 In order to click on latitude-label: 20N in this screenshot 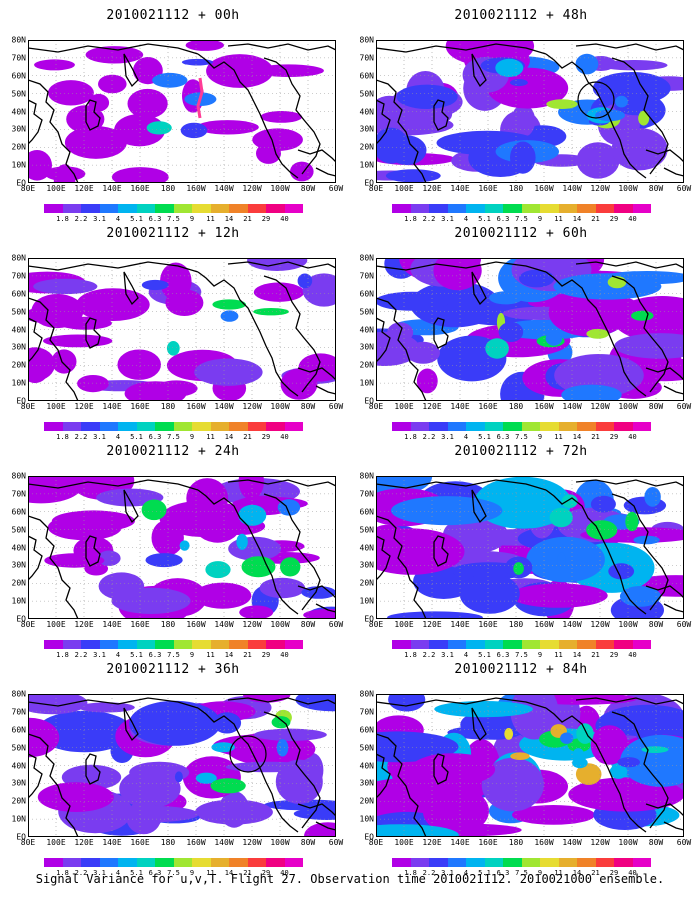, I will do `click(366, 147)`.